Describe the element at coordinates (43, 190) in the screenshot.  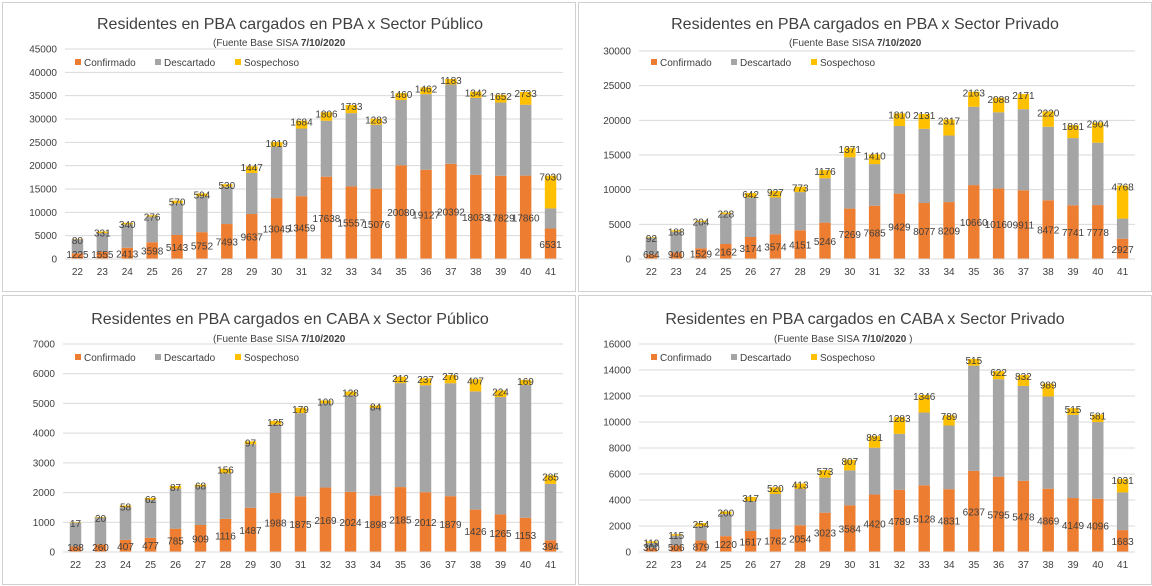
I see `y-tick-label: 15000` at that location.